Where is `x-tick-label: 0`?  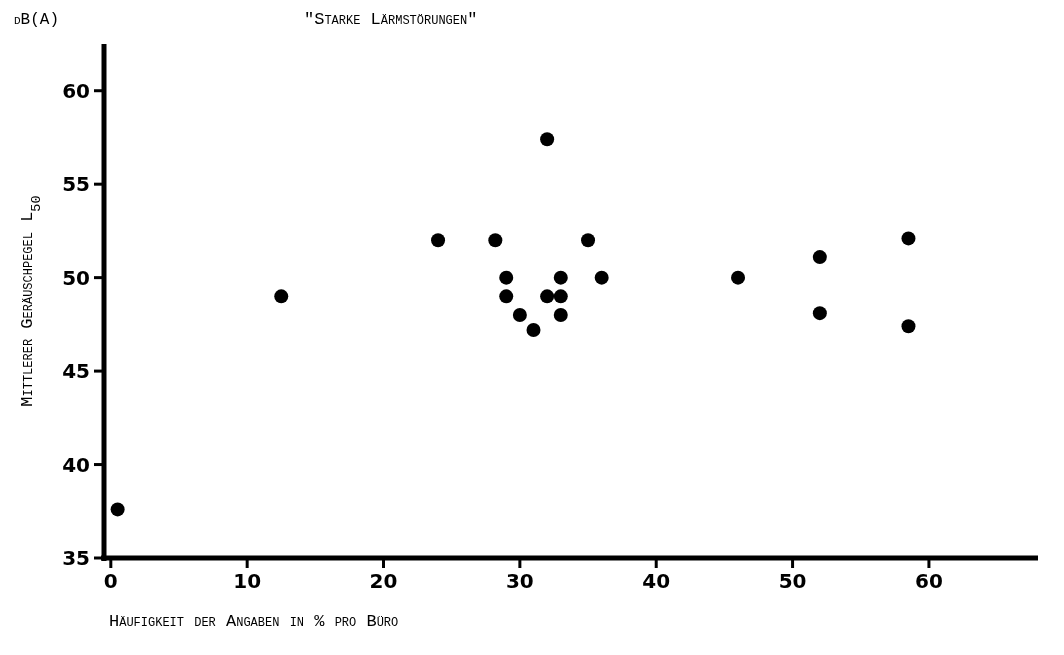 x-tick-label: 0 is located at coordinates (110, 581).